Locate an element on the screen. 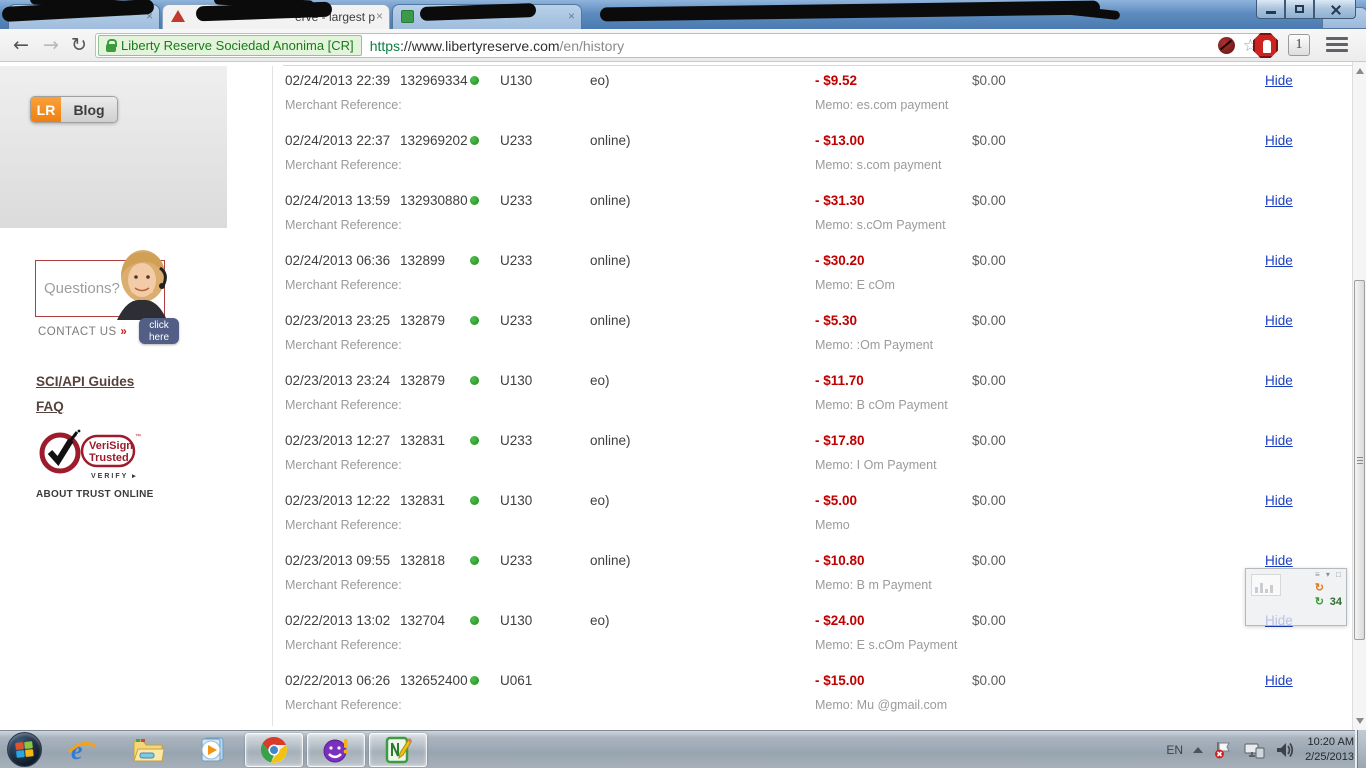 The width and height of the screenshot is (1366, 768). clock-date: 2/25/2013 is located at coordinates (1329, 757).